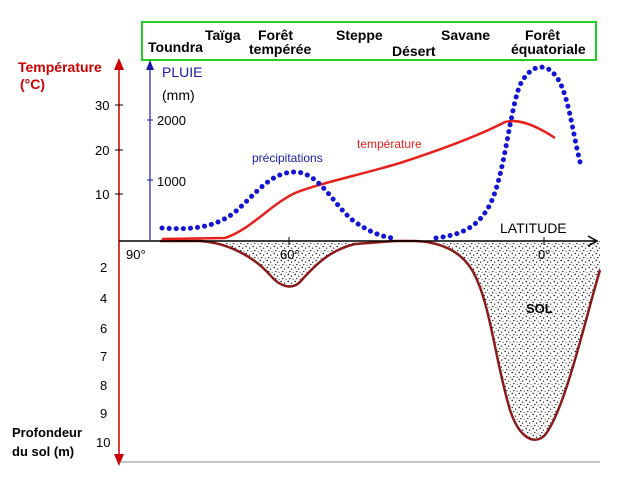 The width and height of the screenshot is (632, 485). Describe the element at coordinates (32, 84) in the screenshot. I see `temperature-axis-label-2: (°C)` at that location.